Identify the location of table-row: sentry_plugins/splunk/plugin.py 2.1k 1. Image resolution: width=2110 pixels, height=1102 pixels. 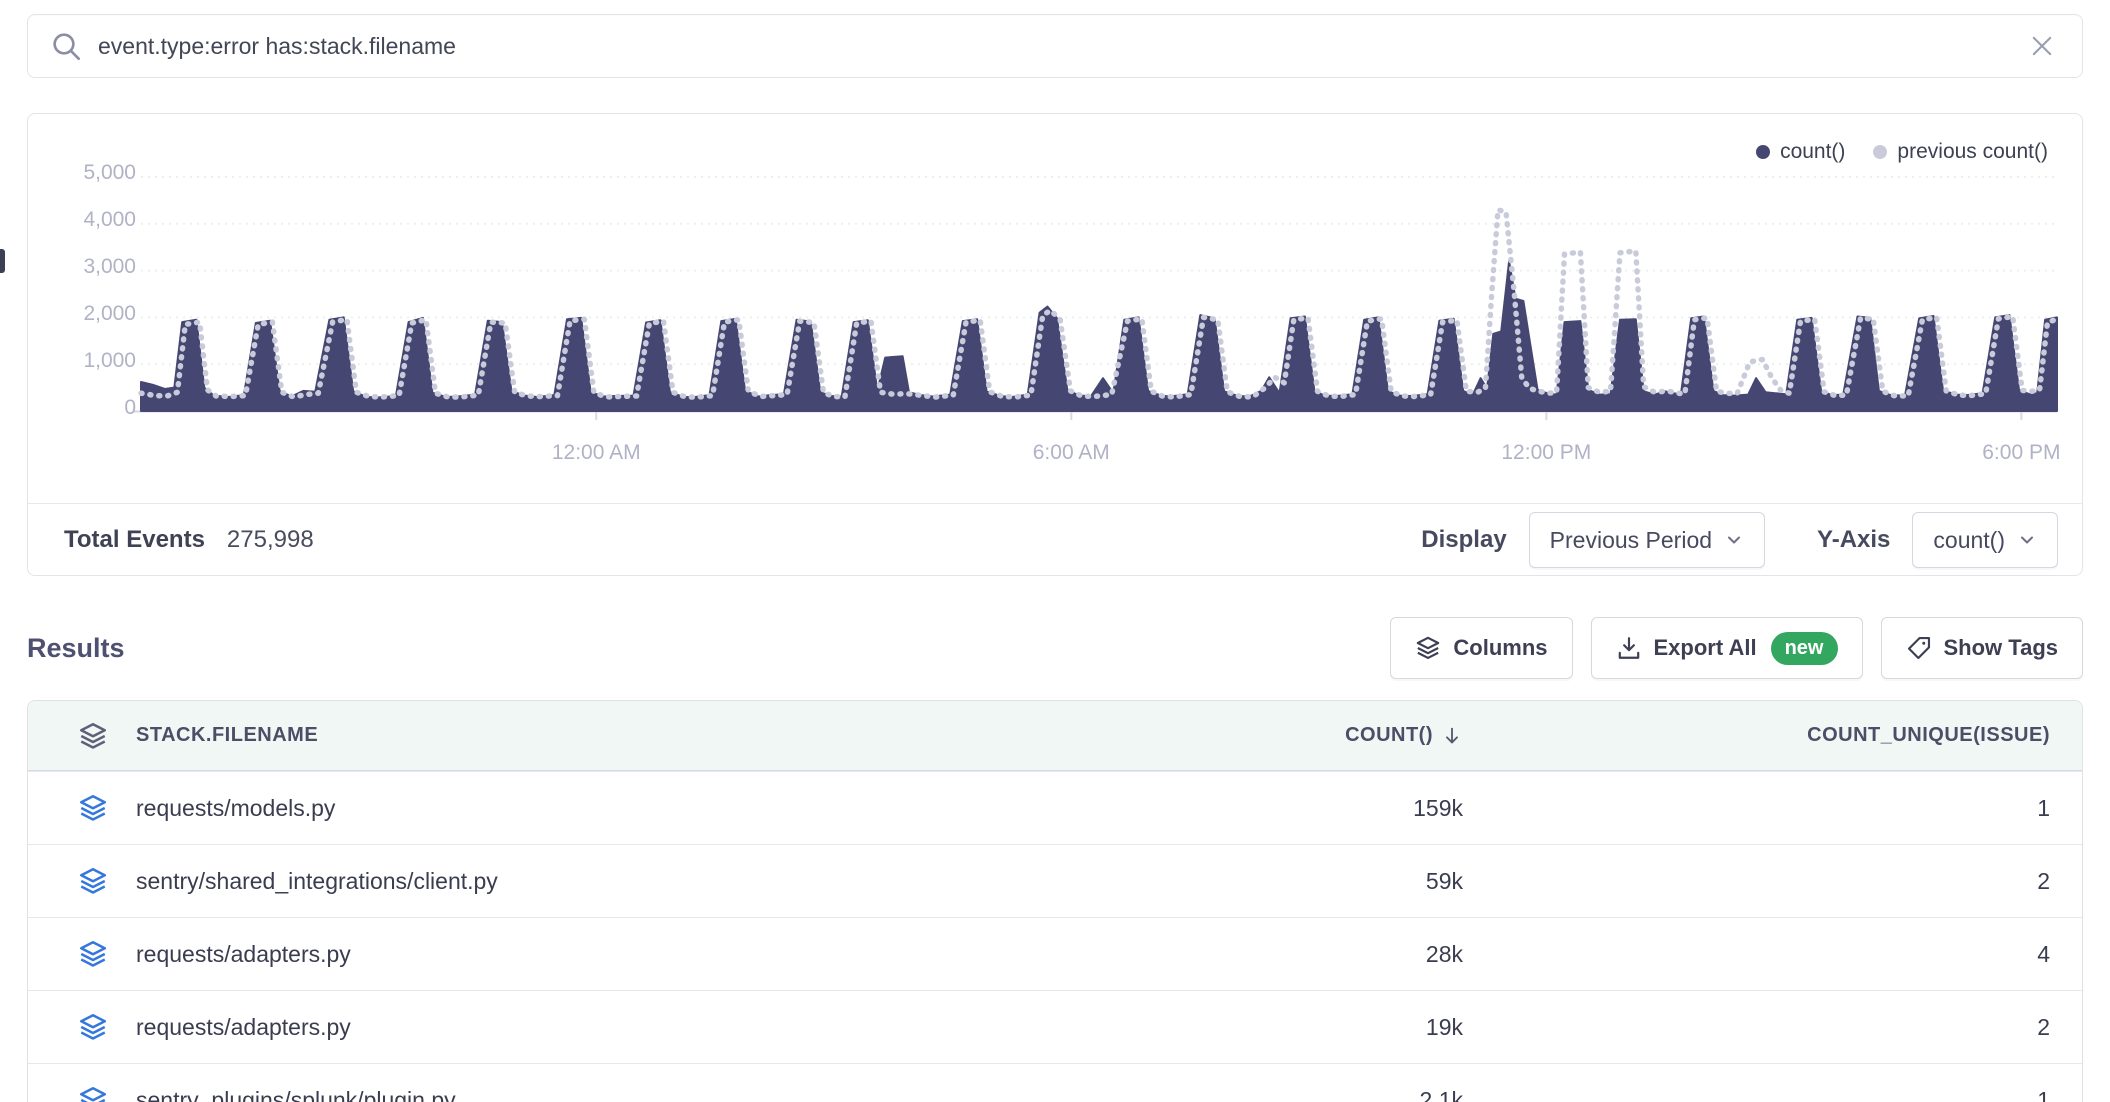
(1055, 1082).